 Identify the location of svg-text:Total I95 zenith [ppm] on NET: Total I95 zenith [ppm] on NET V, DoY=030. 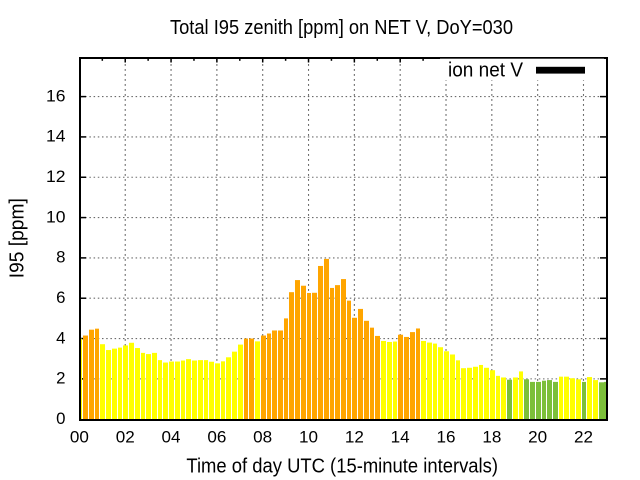
(341, 28).